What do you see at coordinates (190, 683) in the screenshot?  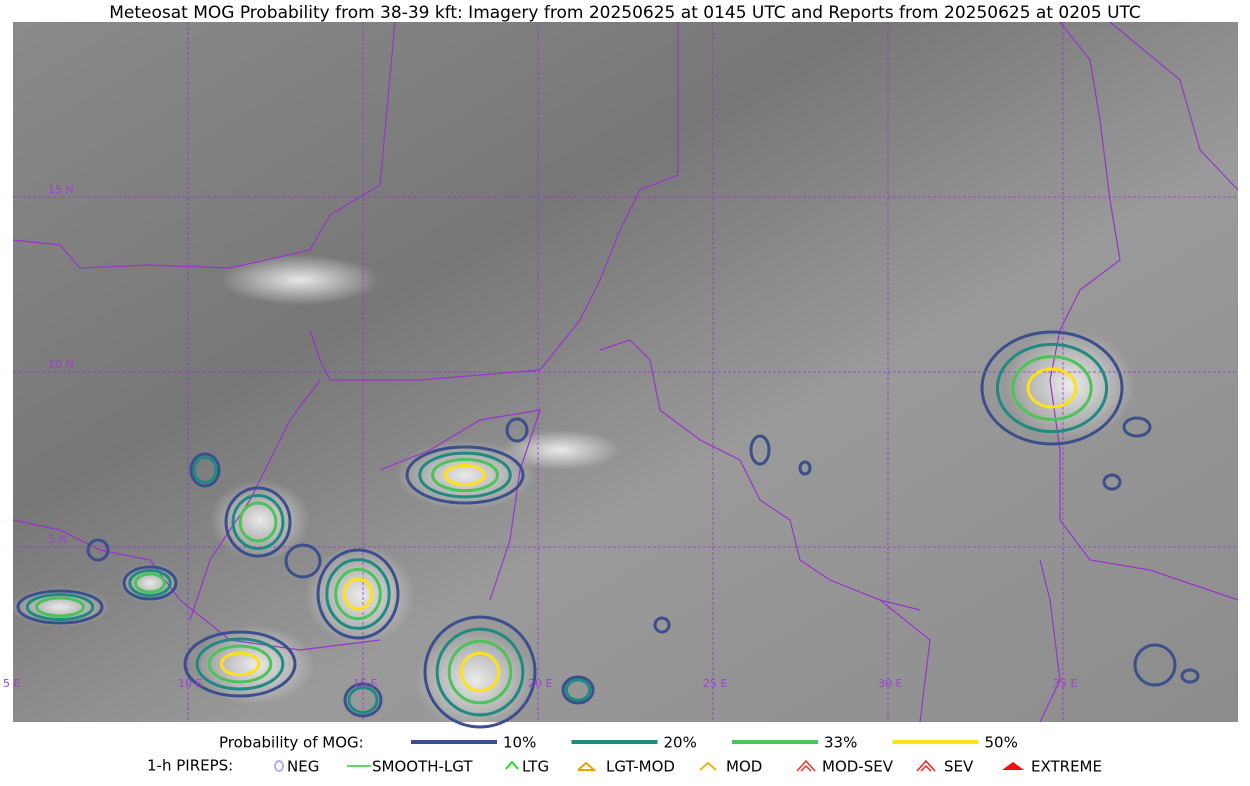 I see `lon-label: 10 E` at bounding box center [190, 683].